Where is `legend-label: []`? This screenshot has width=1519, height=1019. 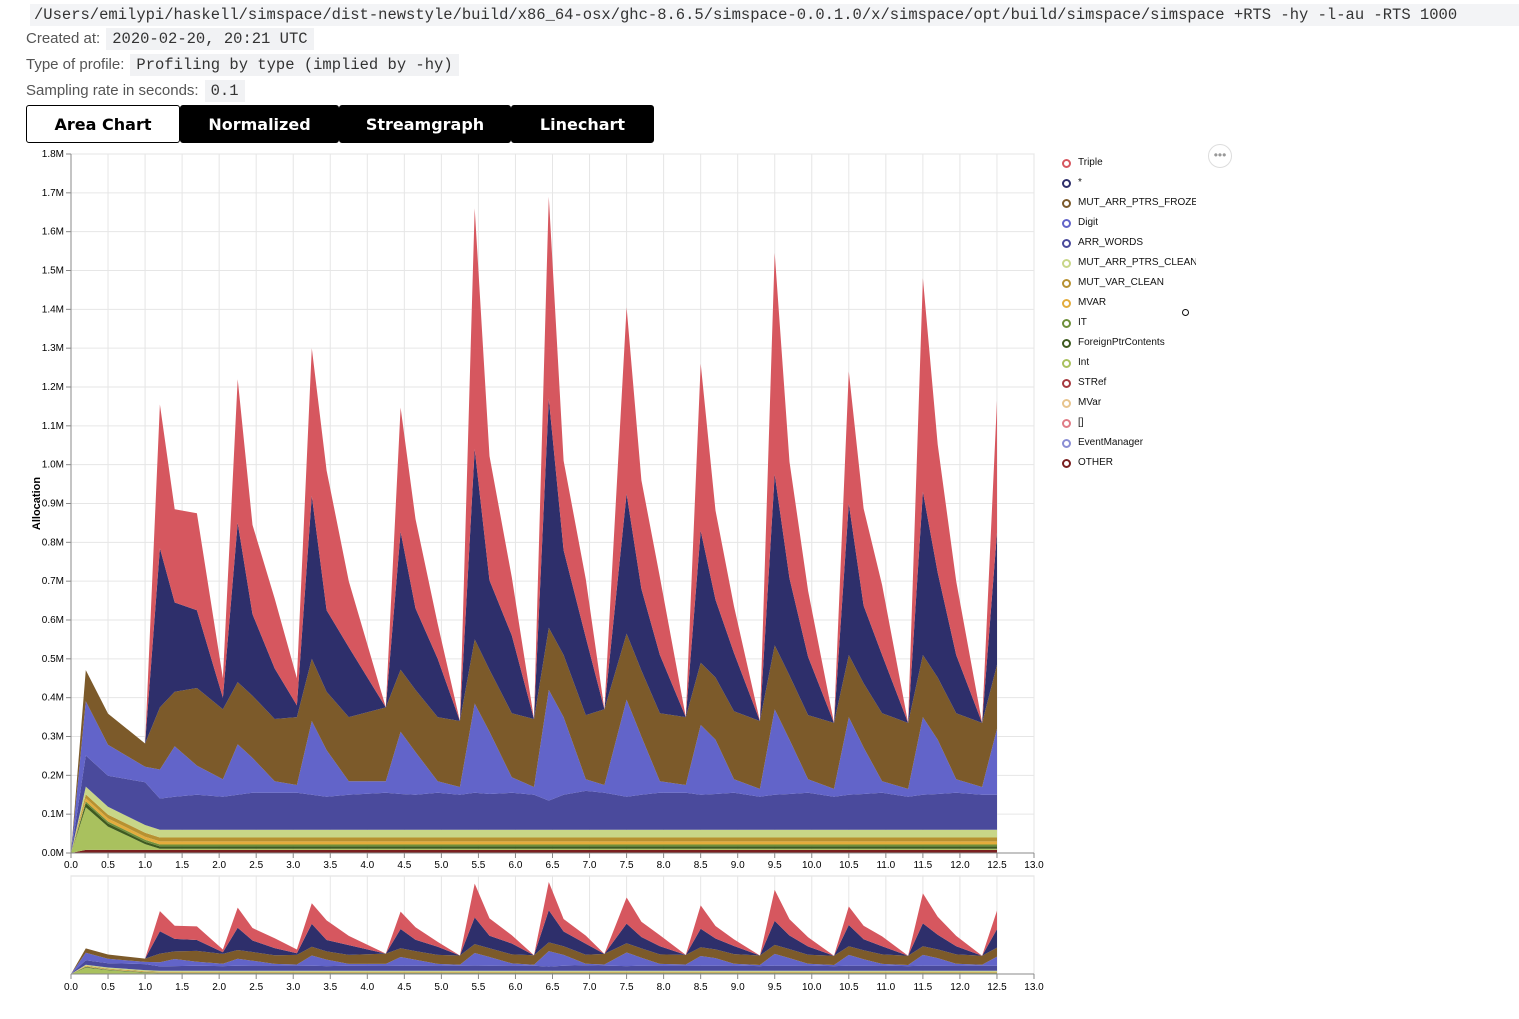
legend-label: [] is located at coordinates (1081, 422).